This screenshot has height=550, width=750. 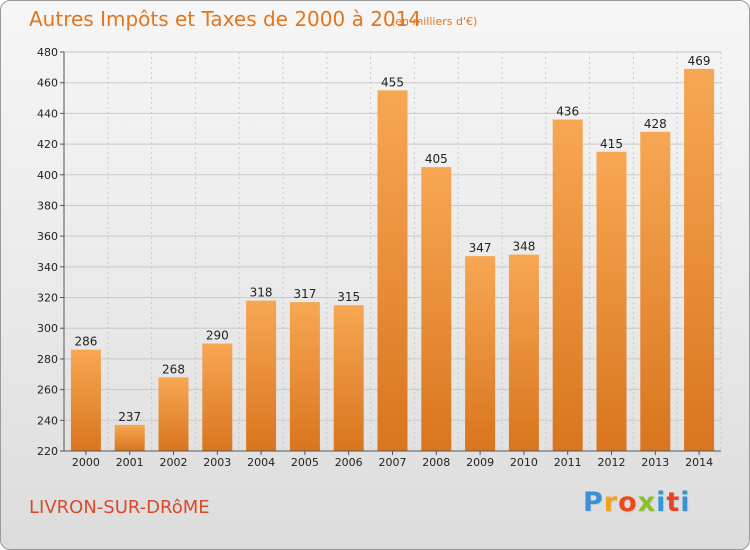 What do you see at coordinates (593, 502) in the screenshot?
I see `logo-letter: P` at bounding box center [593, 502].